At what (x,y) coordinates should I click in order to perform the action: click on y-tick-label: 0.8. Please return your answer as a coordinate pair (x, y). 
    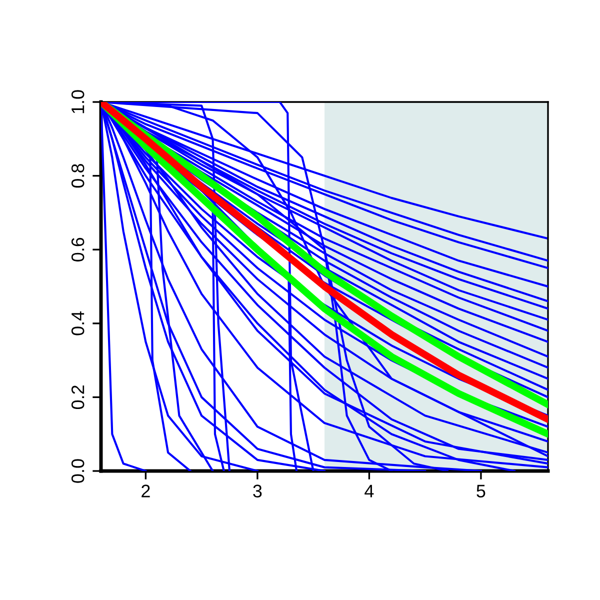
    Looking at the image, I should click on (77, 176).